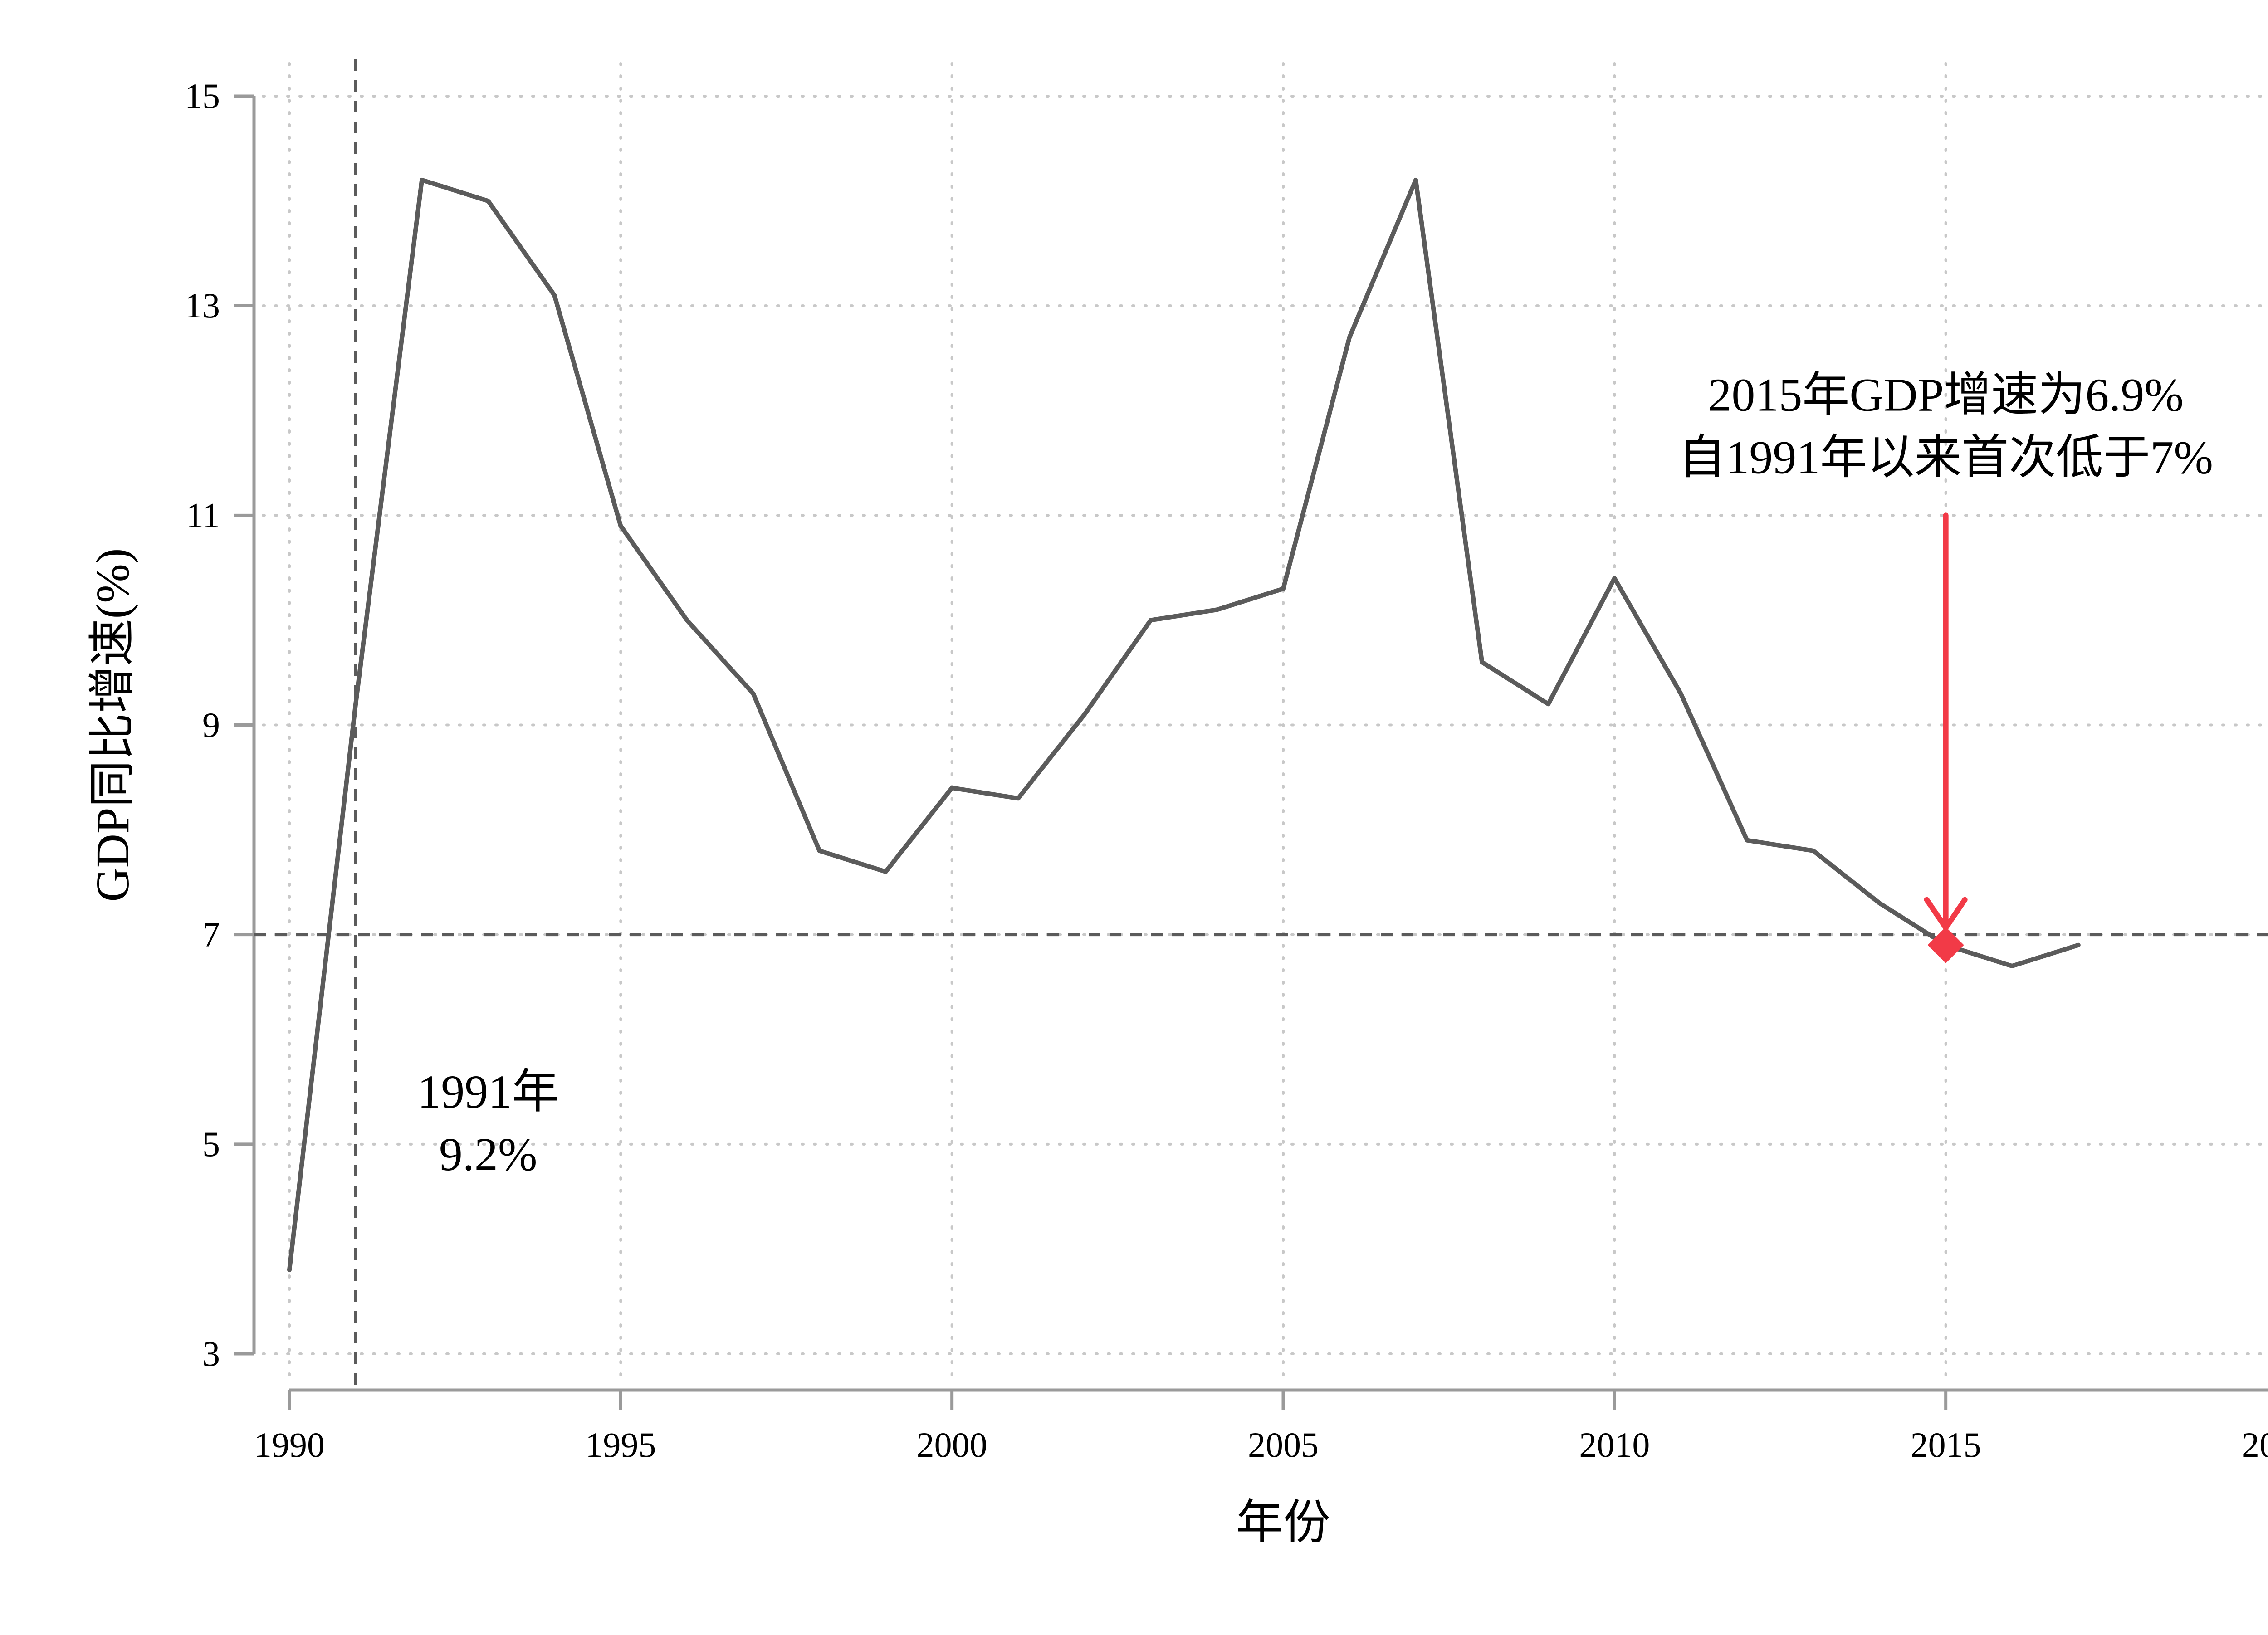 The height and width of the screenshot is (1635, 2268). I want to click on x-tick-label: 2005, so click(1284, 1444).